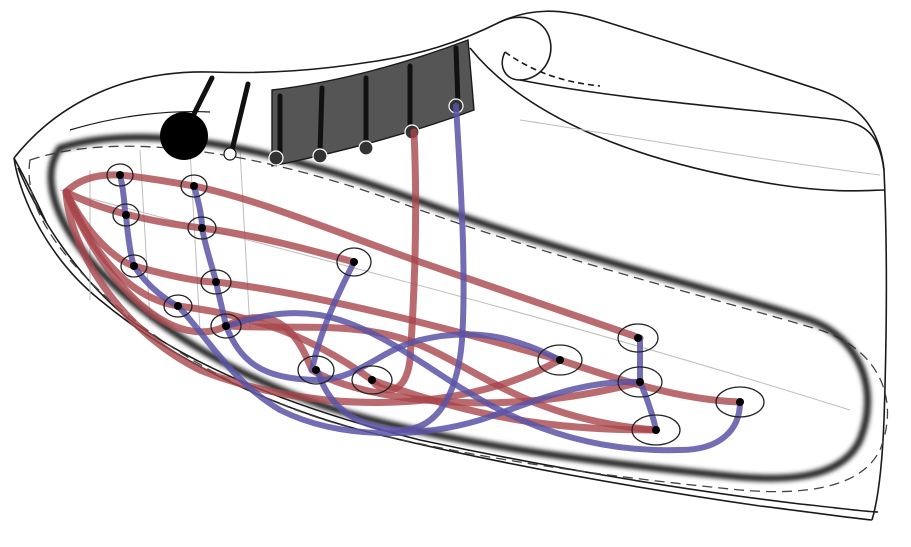 The width and height of the screenshot is (911, 547). I want to click on collar-dashed, so click(552, 69).